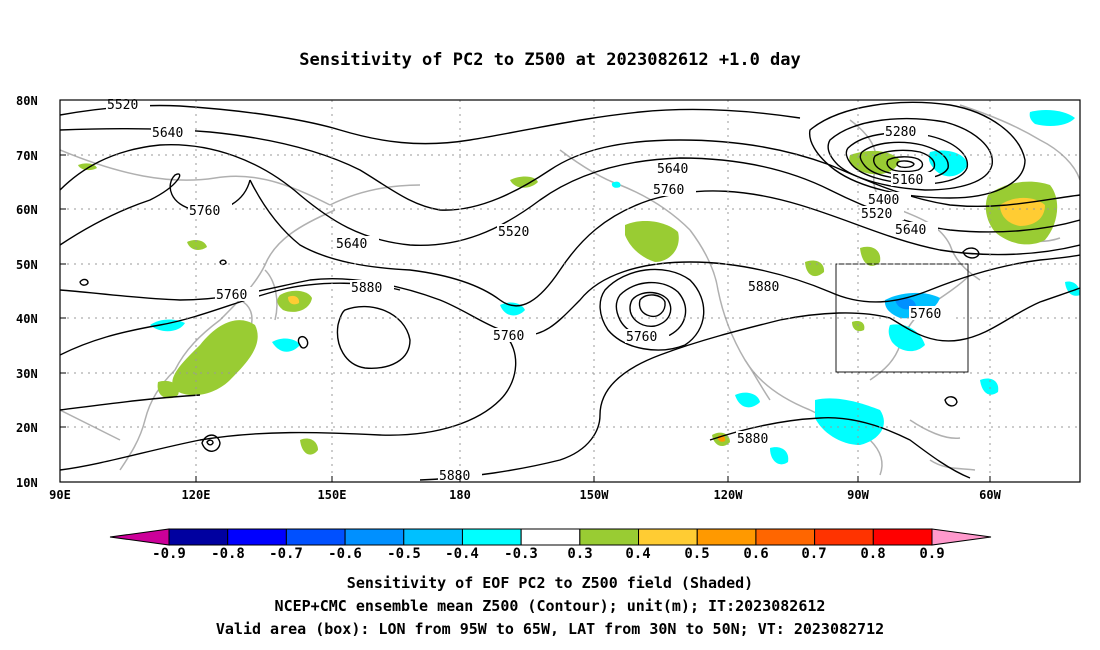  I want to click on colorbar-label: -0.8, so click(228, 554).